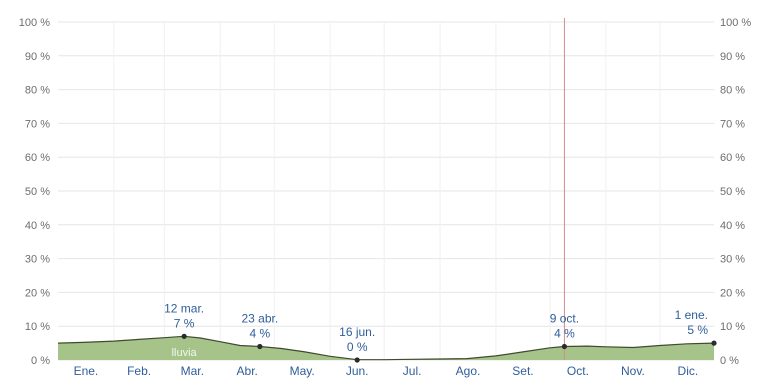 Image resolution: width=760 pixels, height=378 pixels. I want to click on y-tick-label-left: 50 %, so click(37, 192).